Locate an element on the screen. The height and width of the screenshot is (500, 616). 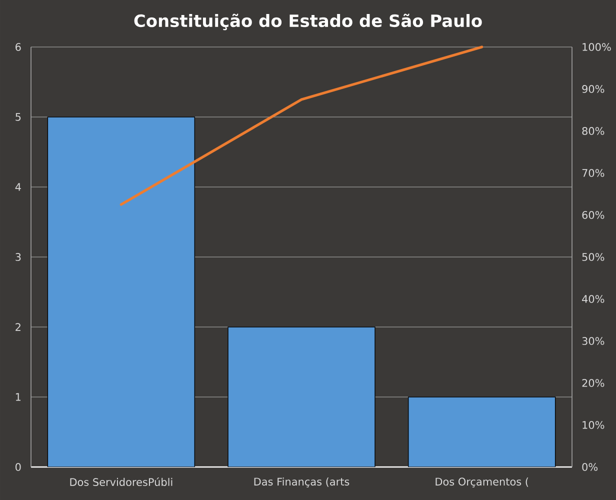
x-tick-label: Das Finanças (arts is located at coordinates (302, 483).